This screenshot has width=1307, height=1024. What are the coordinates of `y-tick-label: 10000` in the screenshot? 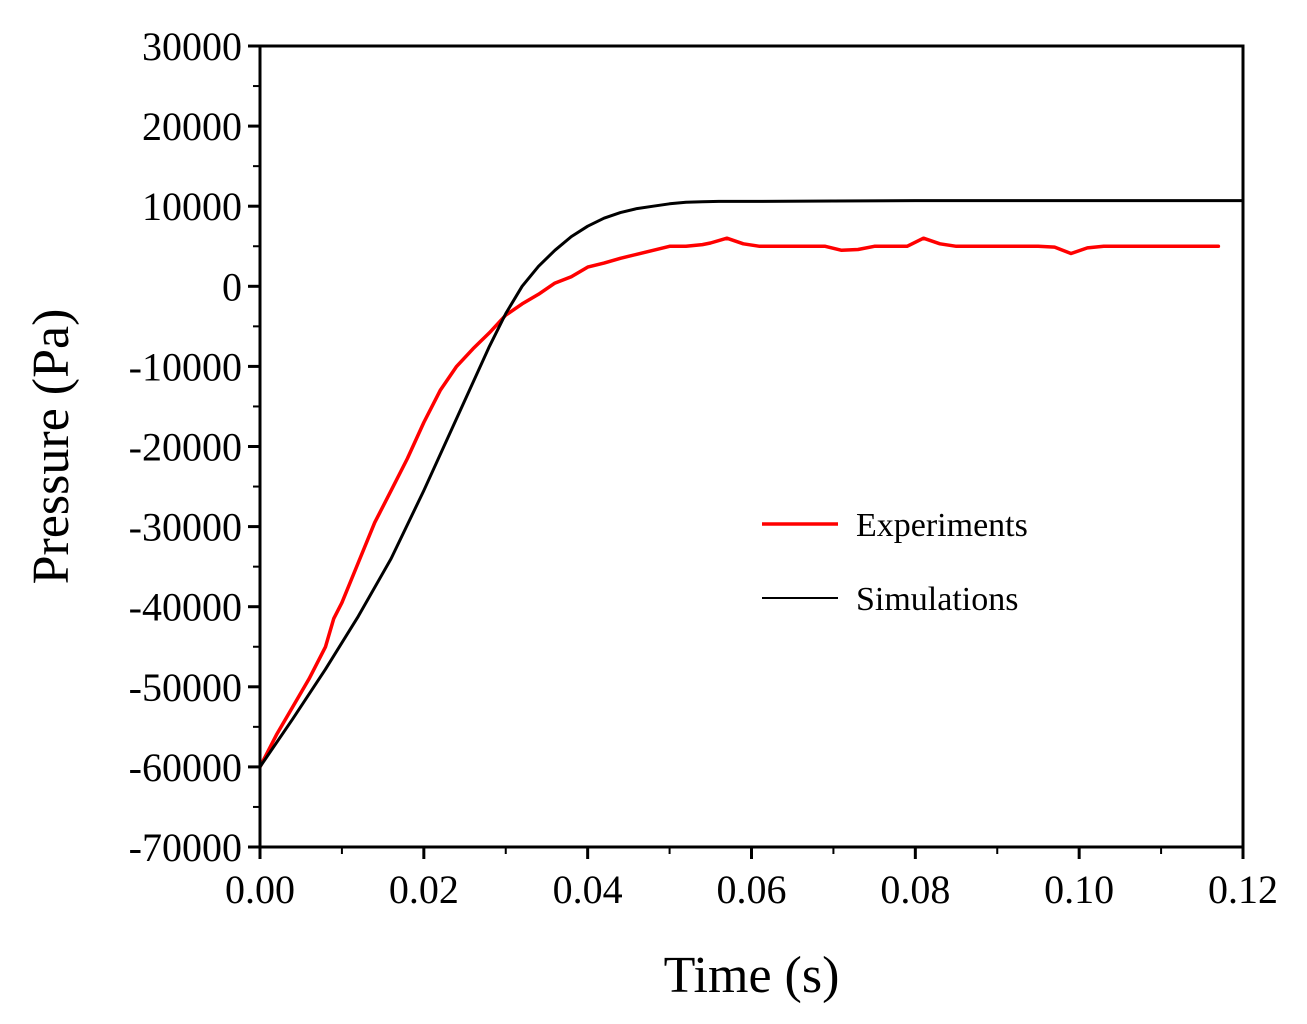 It's located at (192, 206).